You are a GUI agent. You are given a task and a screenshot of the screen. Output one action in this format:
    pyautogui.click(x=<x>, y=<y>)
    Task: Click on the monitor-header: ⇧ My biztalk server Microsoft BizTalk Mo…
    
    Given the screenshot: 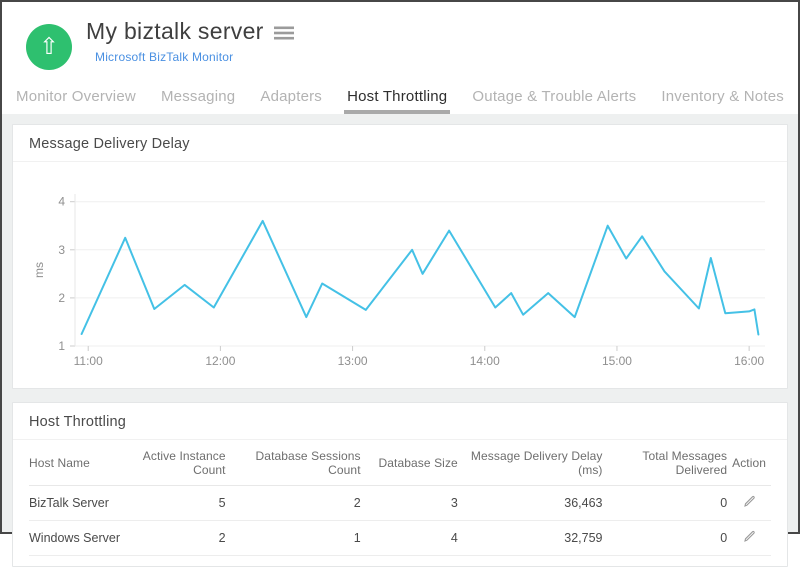 What is the action you would take?
    pyautogui.click(x=400, y=40)
    